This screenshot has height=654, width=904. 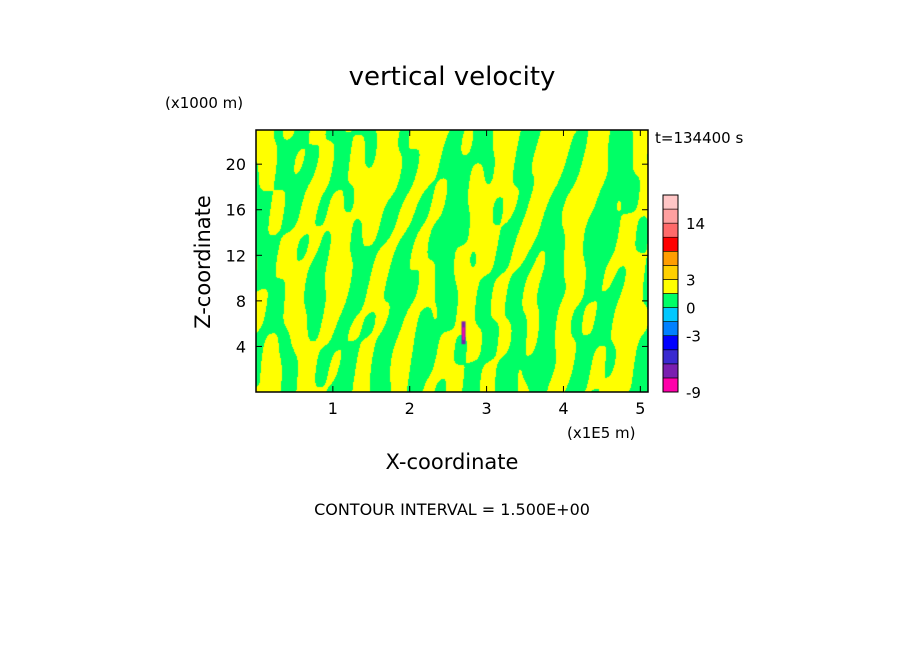 I want to click on colorbar-tick-label: -3, so click(x=693, y=337).